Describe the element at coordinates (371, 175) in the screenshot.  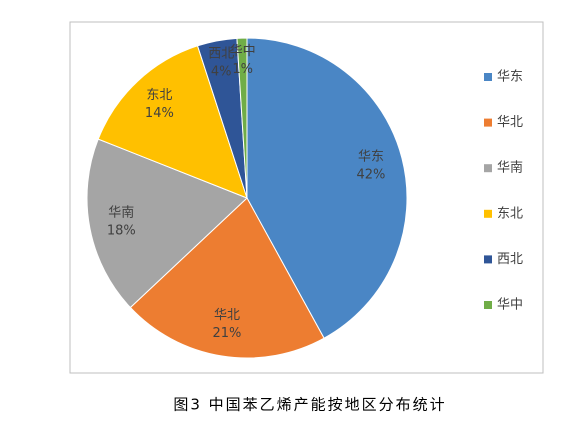
I see `data-label-value: 42%` at that location.